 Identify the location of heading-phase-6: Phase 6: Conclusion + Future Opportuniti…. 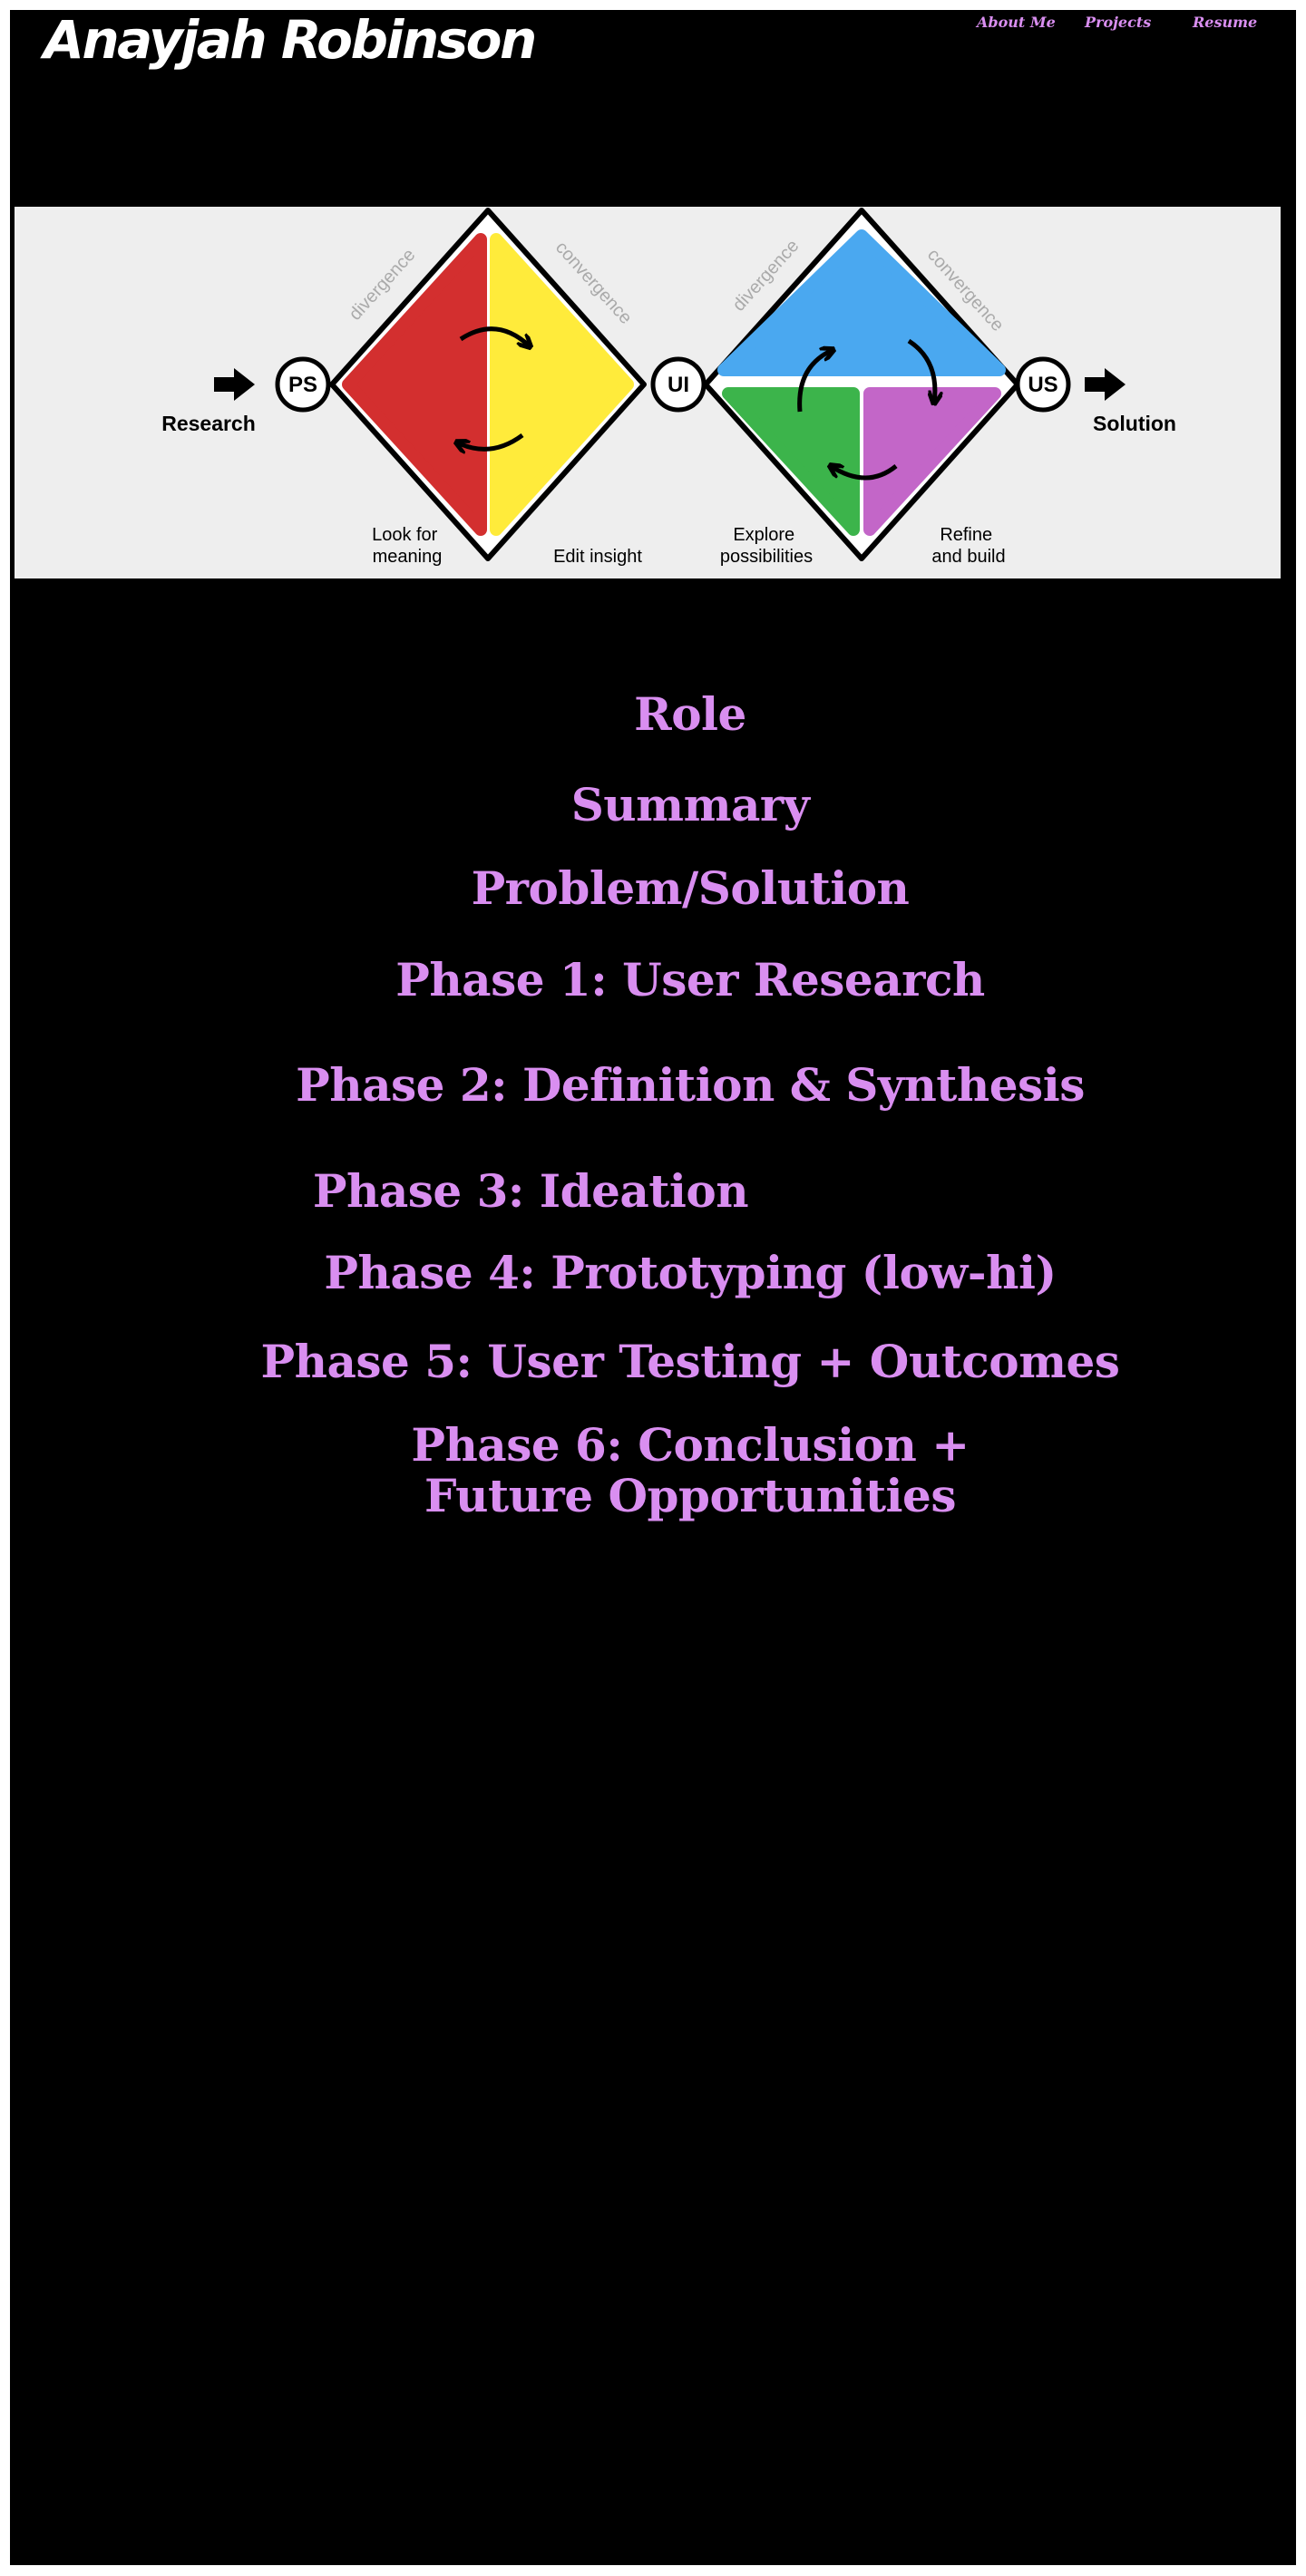
(690, 1470).